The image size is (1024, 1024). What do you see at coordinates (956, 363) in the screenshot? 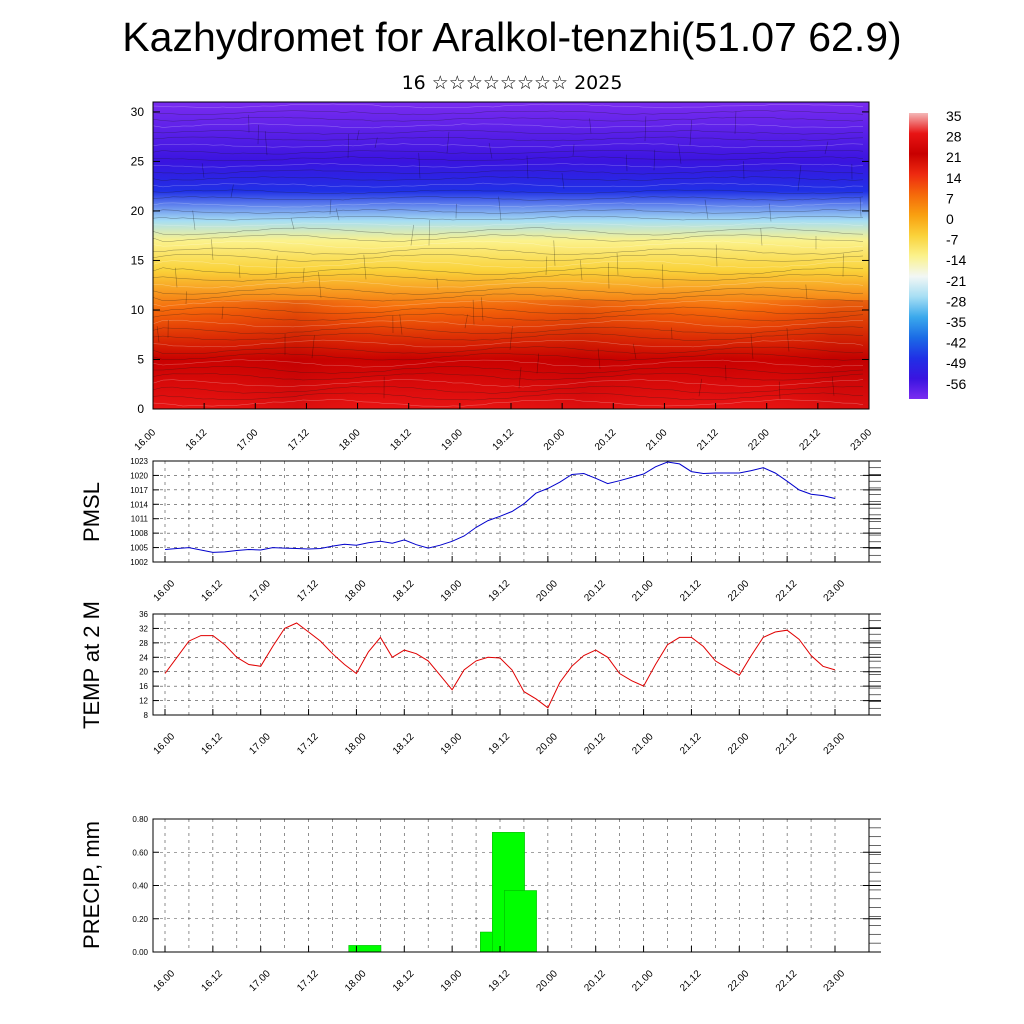
I see `colorbar-label: -49` at bounding box center [956, 363].